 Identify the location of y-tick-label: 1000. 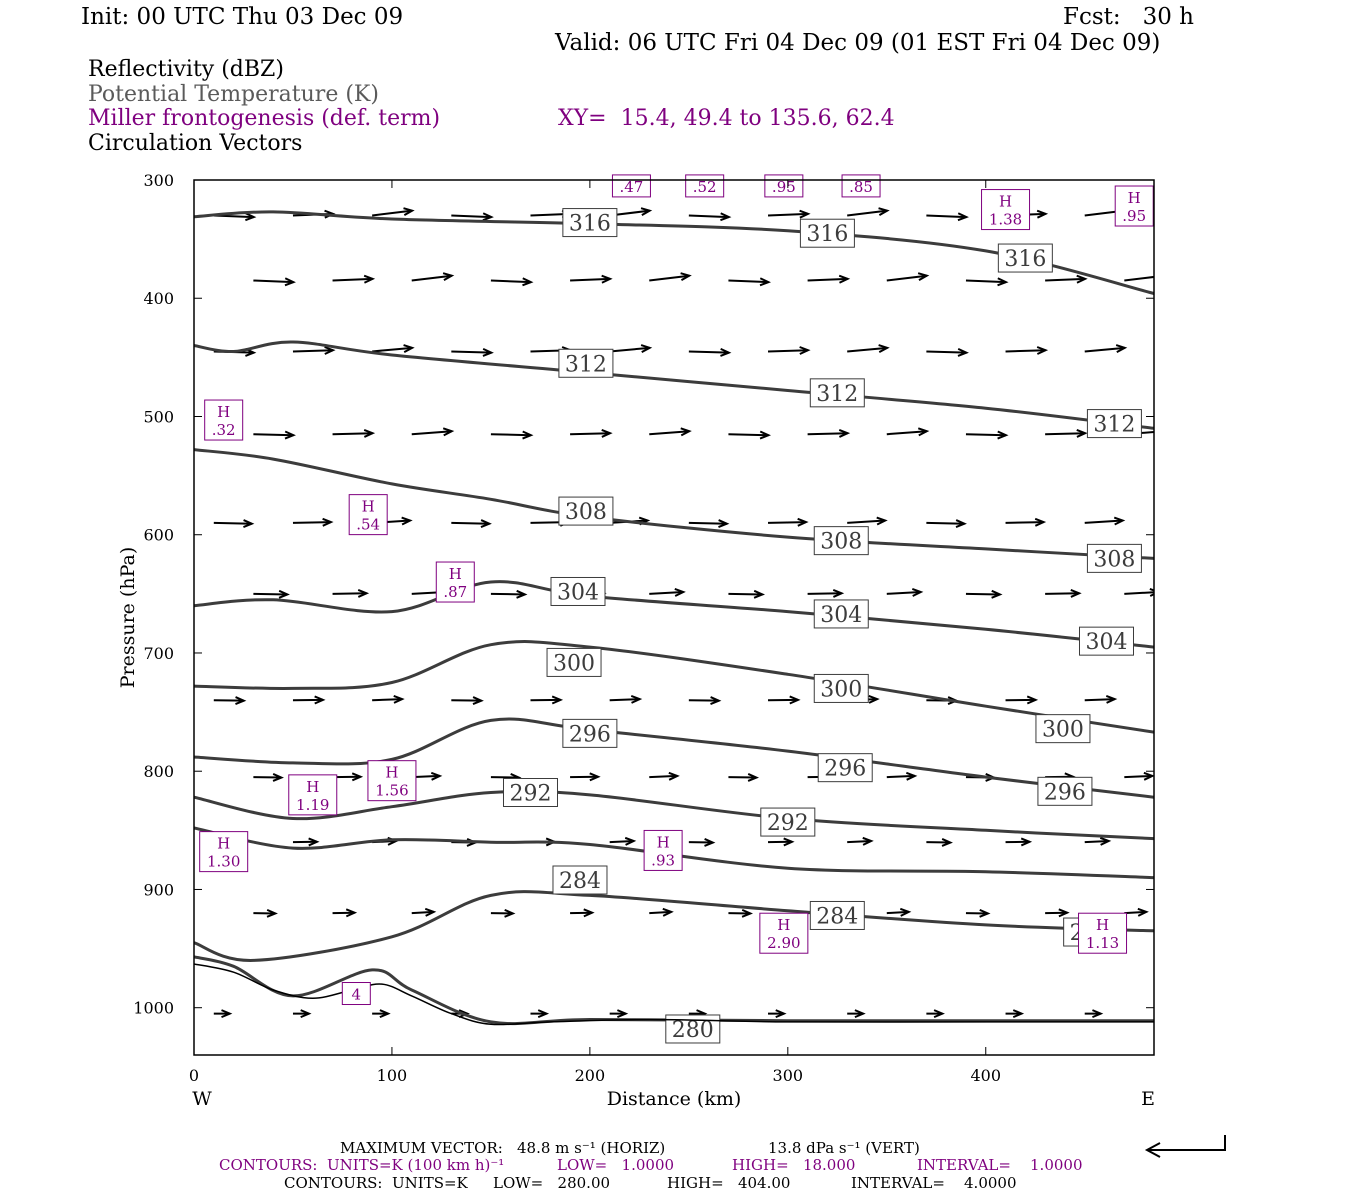
(153, 1008).